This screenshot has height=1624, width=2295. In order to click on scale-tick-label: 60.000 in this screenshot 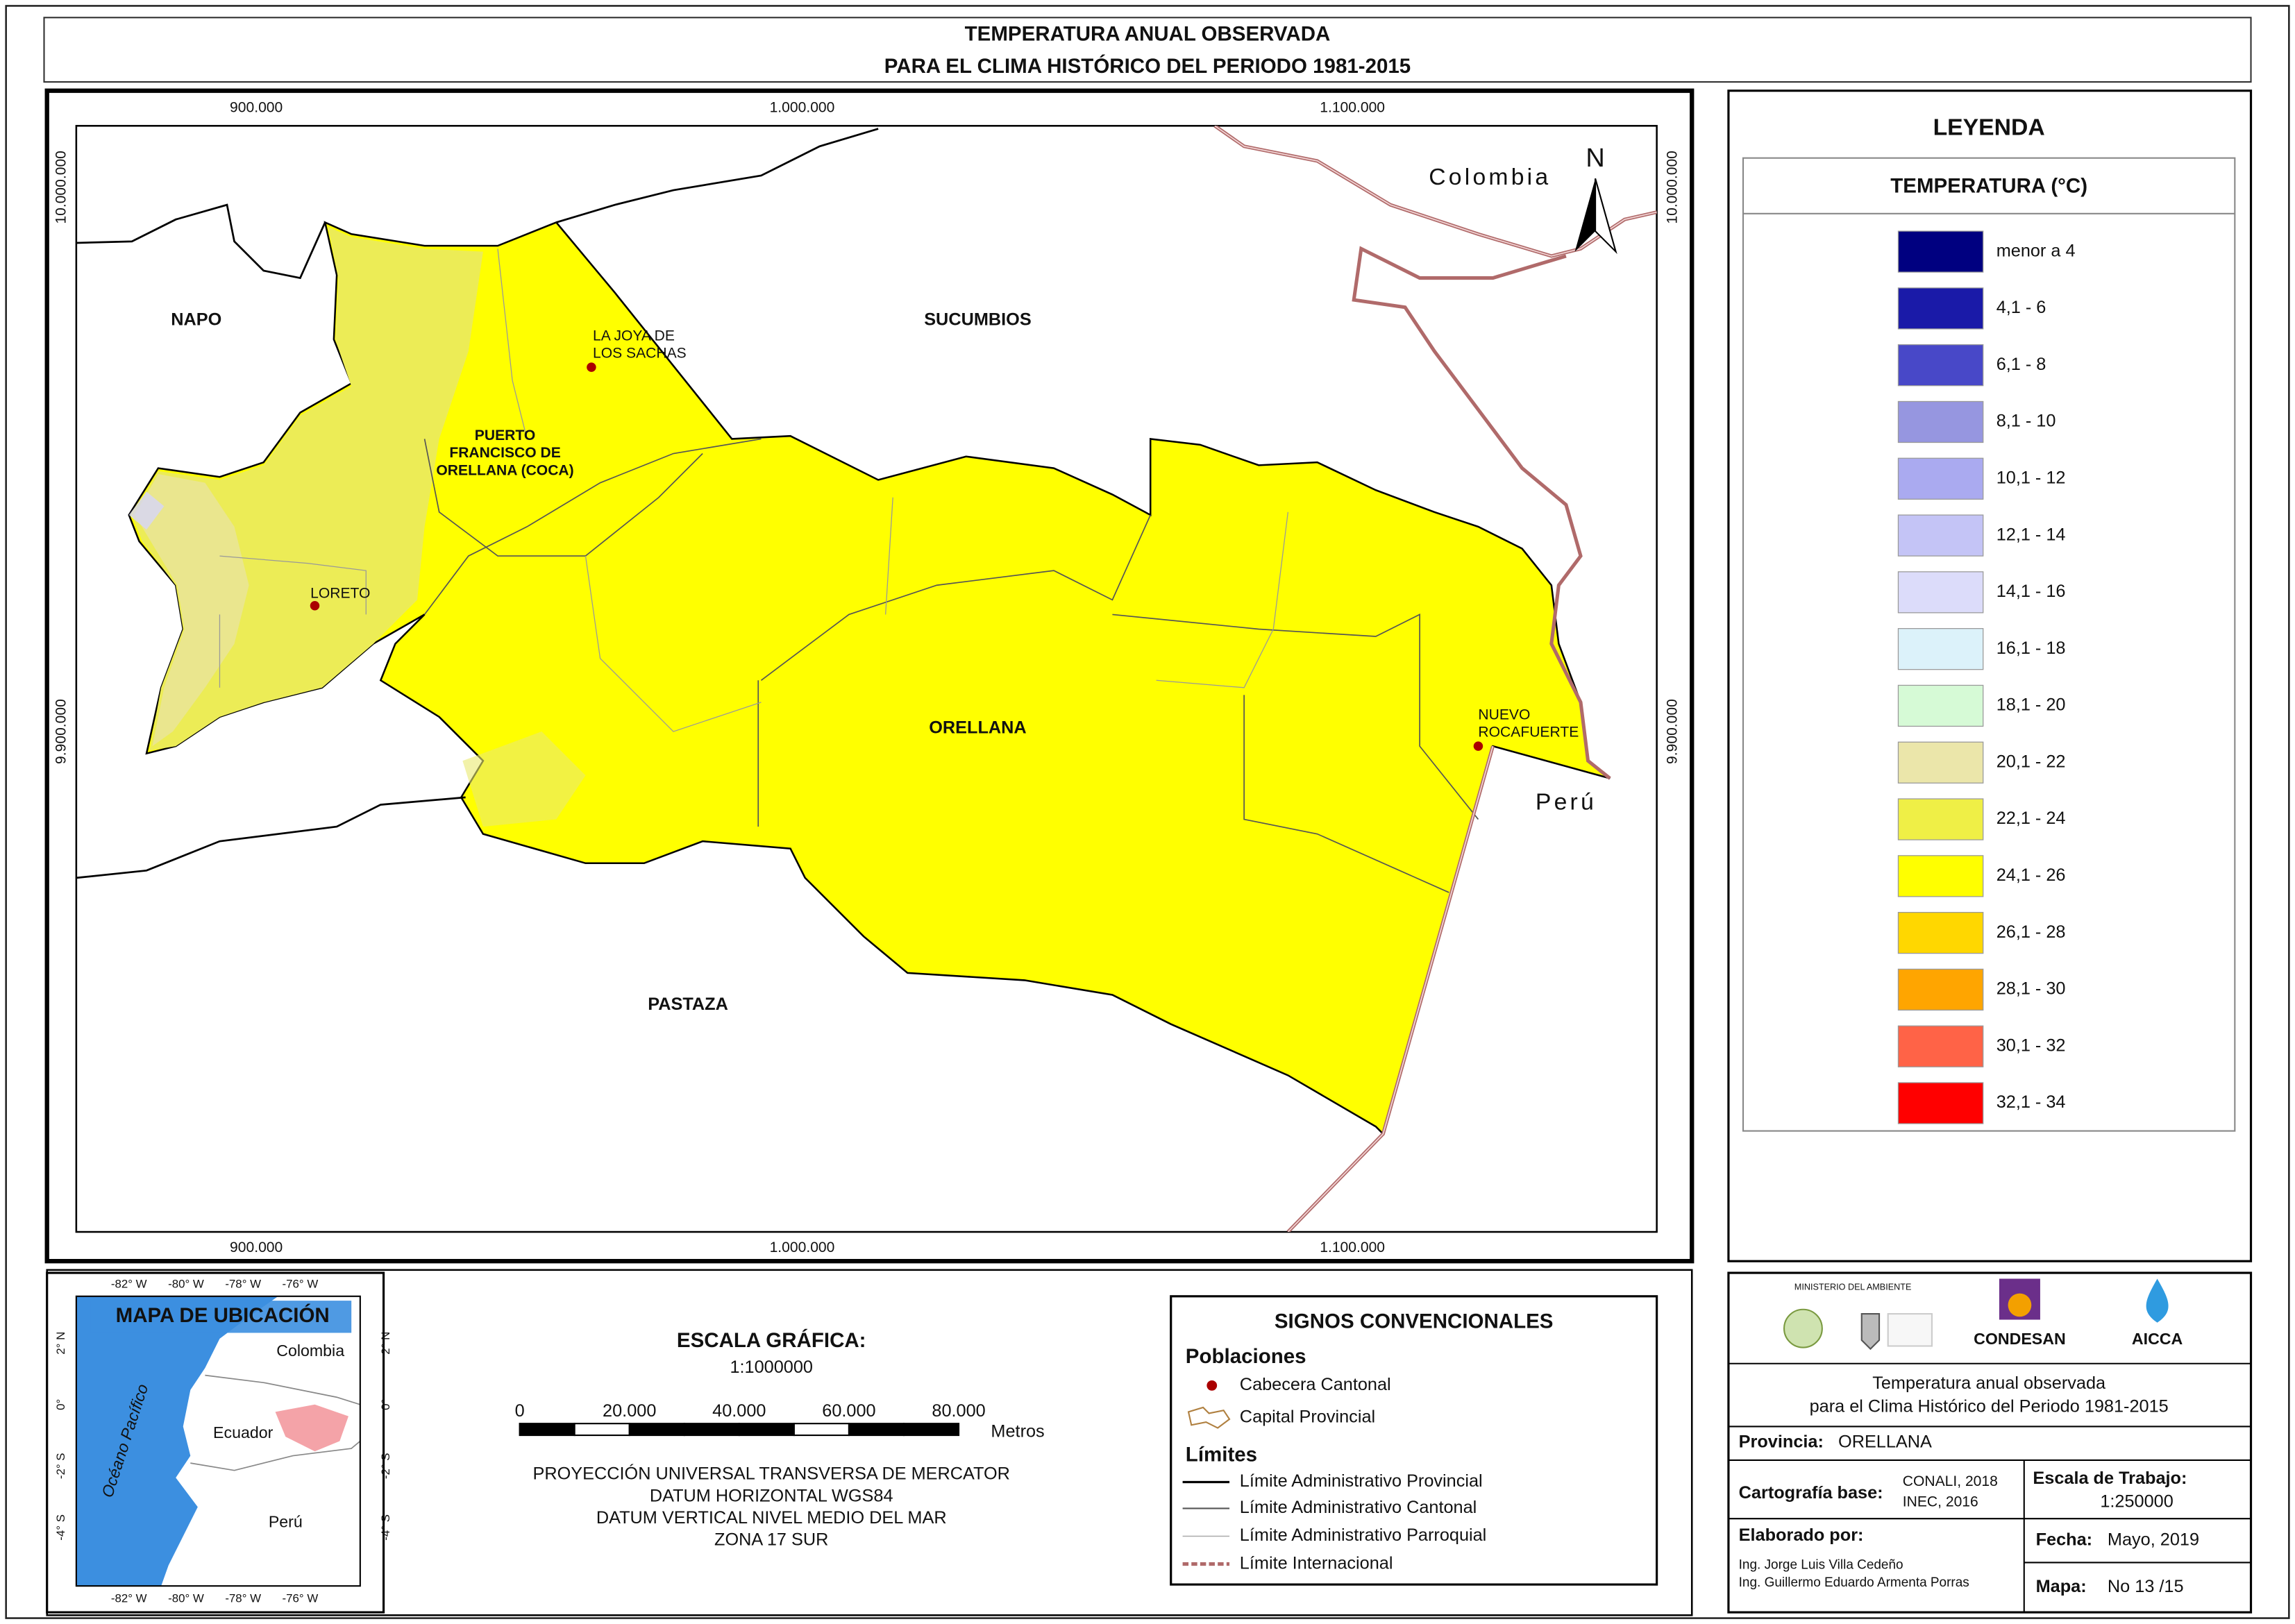, I will do `click(848, 1411)`.